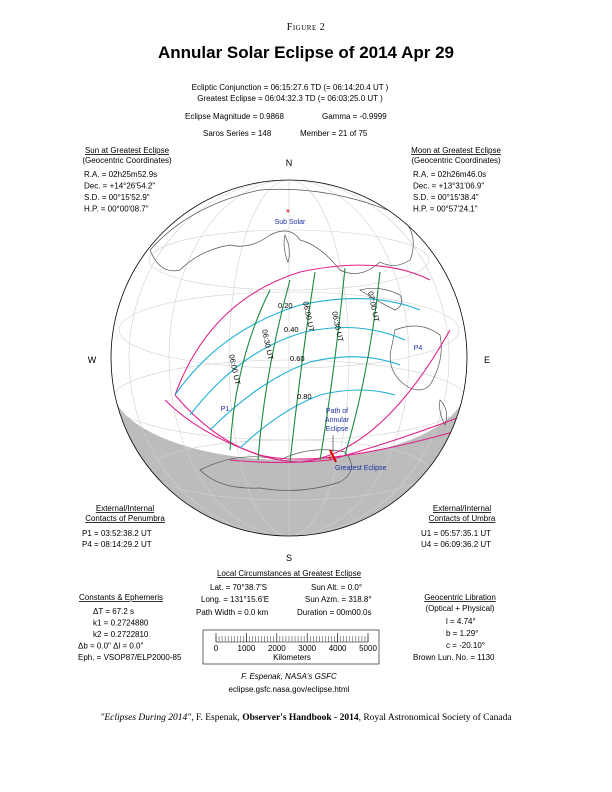 The height and width of the screenshot is (792, 612). What do you see at coordinates (121, 623) in the screenshot?
I see `constants-row: k1 = 0.2724880` at bounding box center [121, 623].